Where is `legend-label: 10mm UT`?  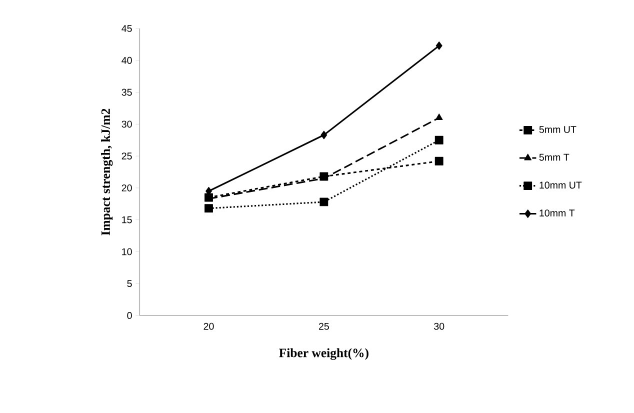 legend-label: 10mm UT is located at coordinates (561, 185).